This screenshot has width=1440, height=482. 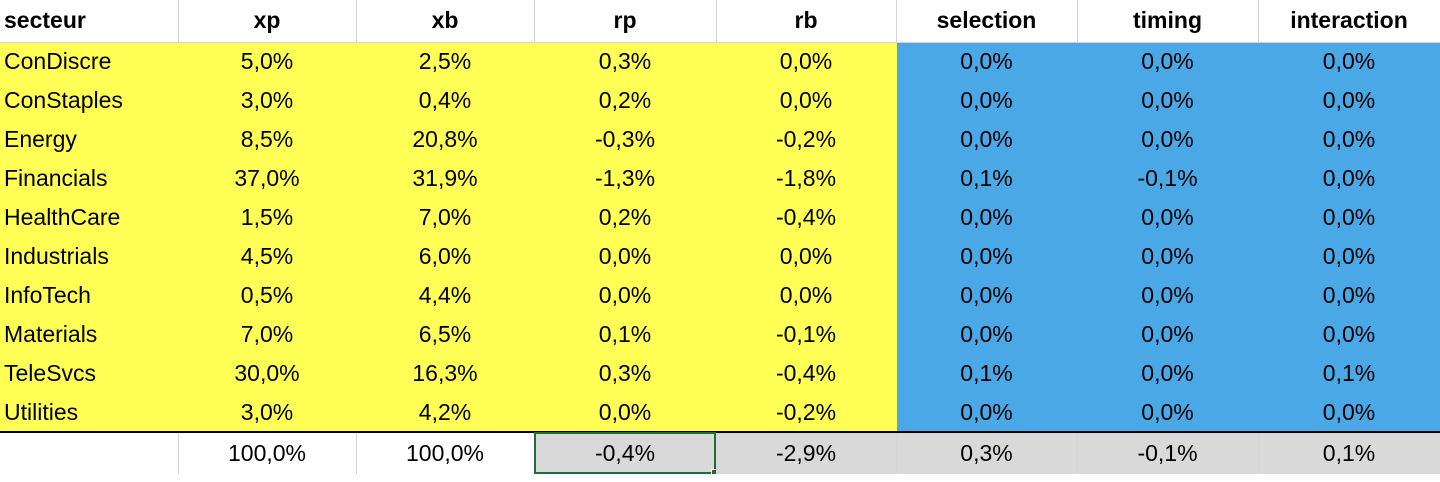 What do you see at coordinates (445, 101) in the screenshot?
I see `cell-xb: 0,4%` at bounding box center [445, 101].